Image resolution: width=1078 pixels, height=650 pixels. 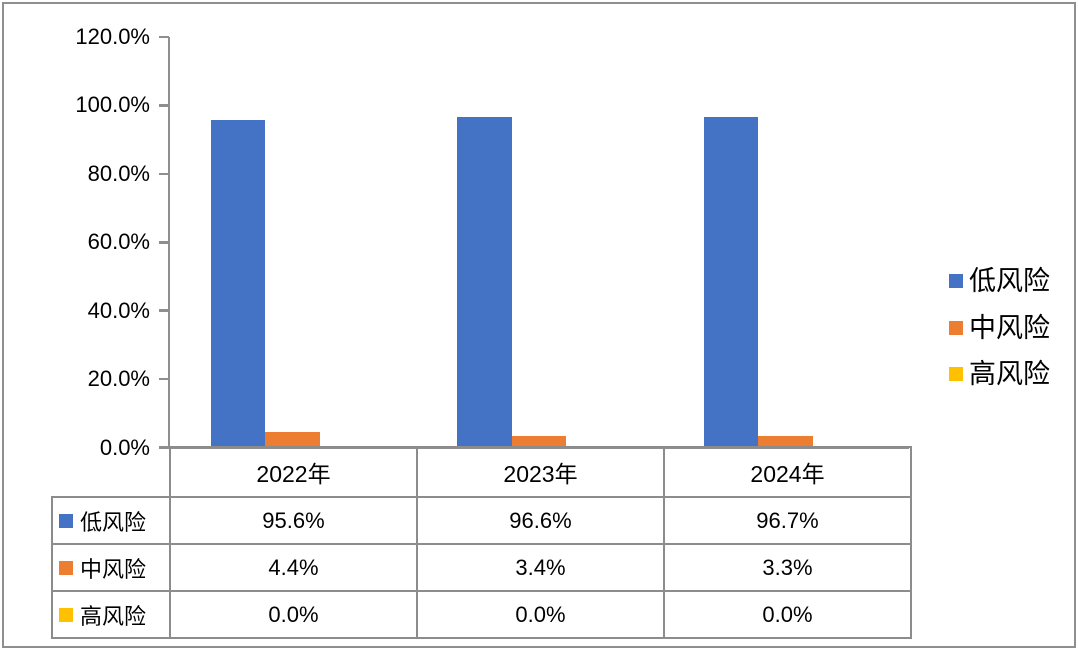 I want to click on value-cell-s0-c1: 96.6%, so click(x=540, y=520).